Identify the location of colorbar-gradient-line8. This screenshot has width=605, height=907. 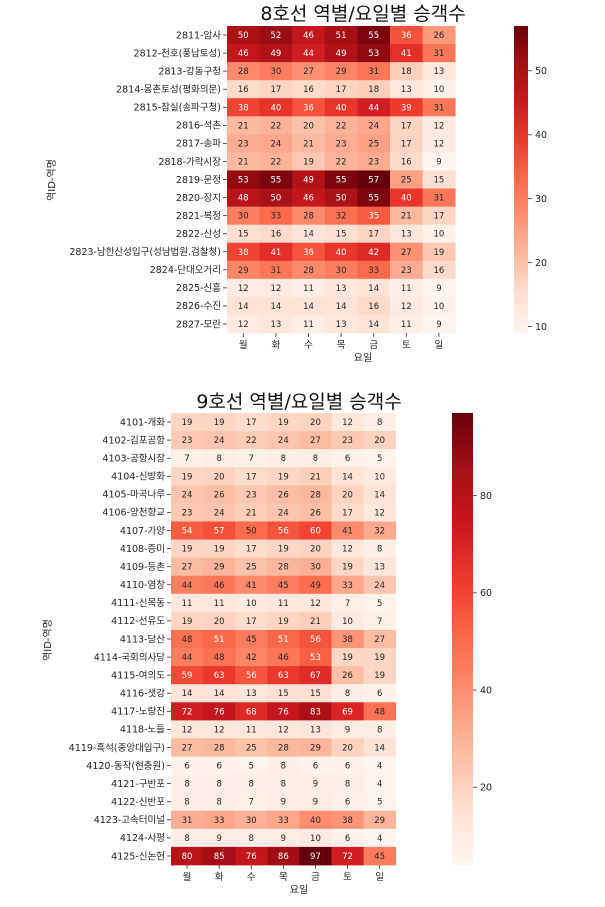
(521, 179).